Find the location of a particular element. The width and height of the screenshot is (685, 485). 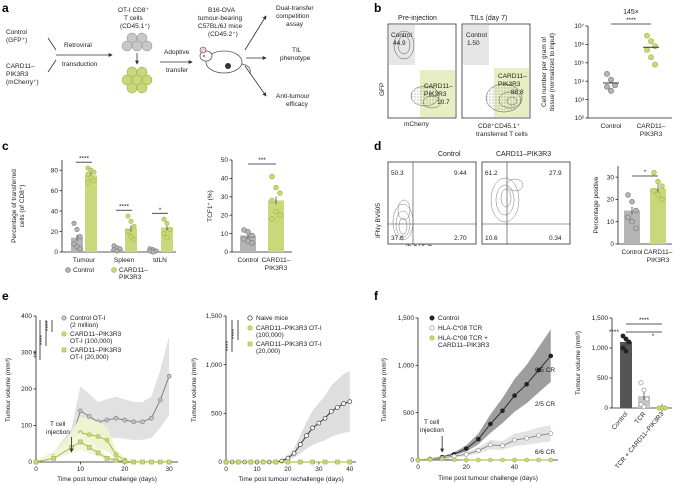

a-adoptive-1: Adoptive is located at coordinates (177, 52).